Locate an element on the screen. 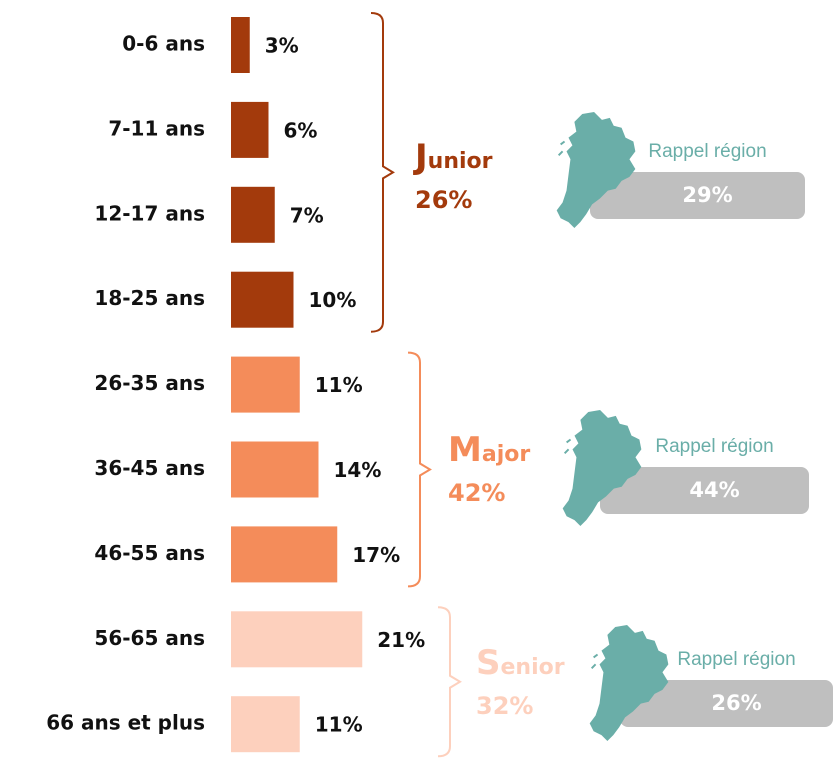 The image size is (833, 762). value-label: 3% is located at coordinates (282, 46).